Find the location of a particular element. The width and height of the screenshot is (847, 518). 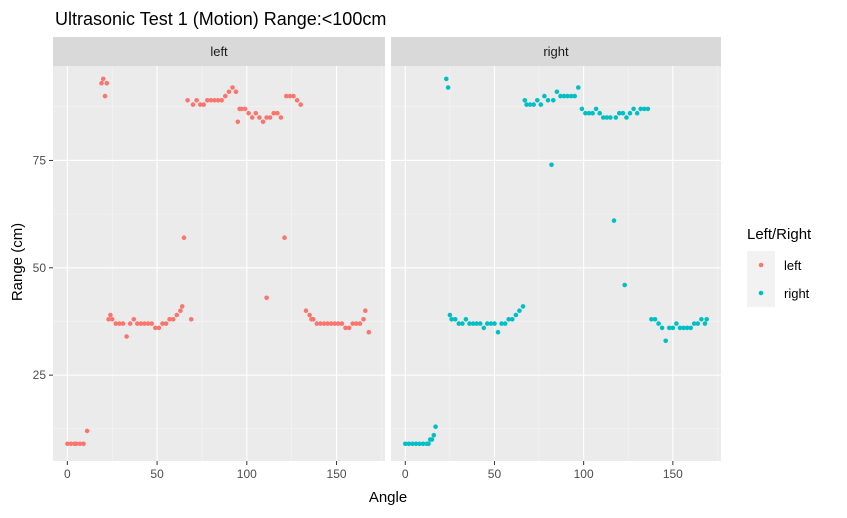

x-axis-title: Angle is located at coordinates (388, 497).